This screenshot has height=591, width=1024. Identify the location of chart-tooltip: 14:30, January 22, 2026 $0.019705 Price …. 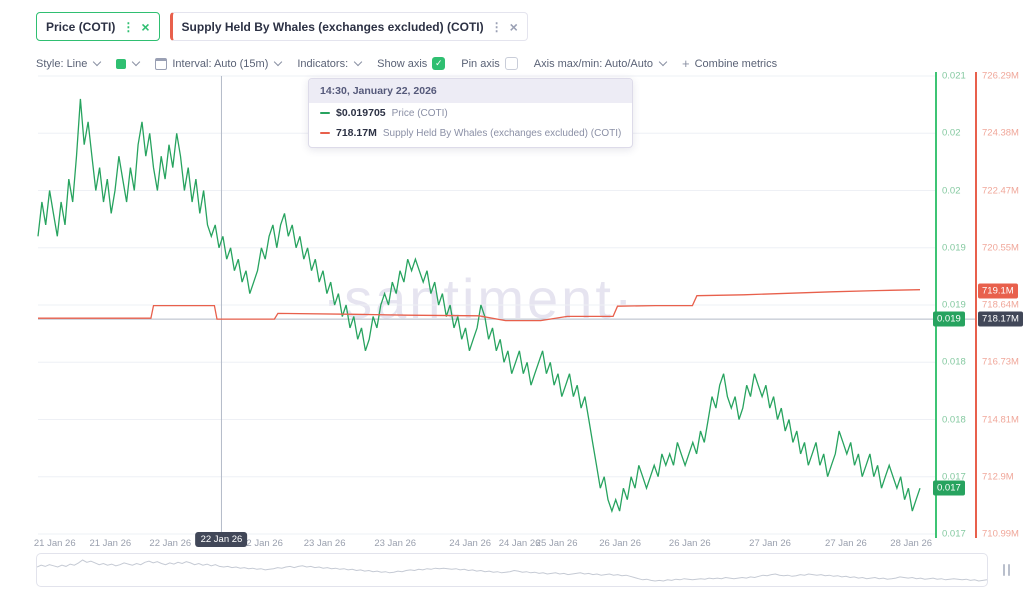
(471, 113).